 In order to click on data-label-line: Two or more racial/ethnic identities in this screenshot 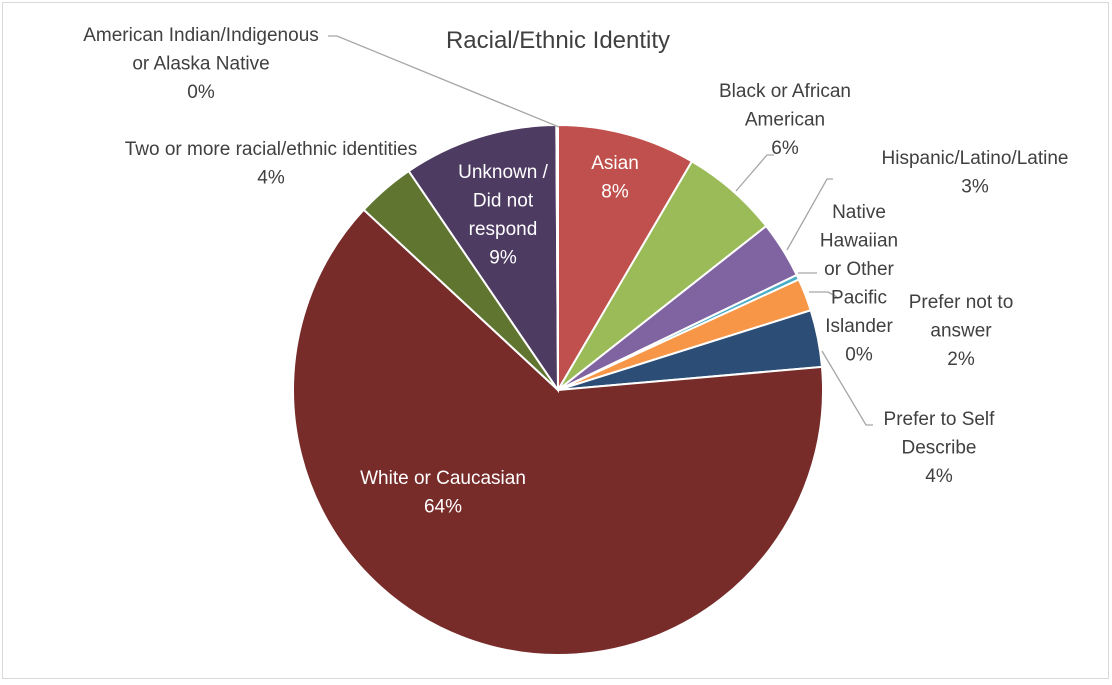, I will do `click(271, 149)`.